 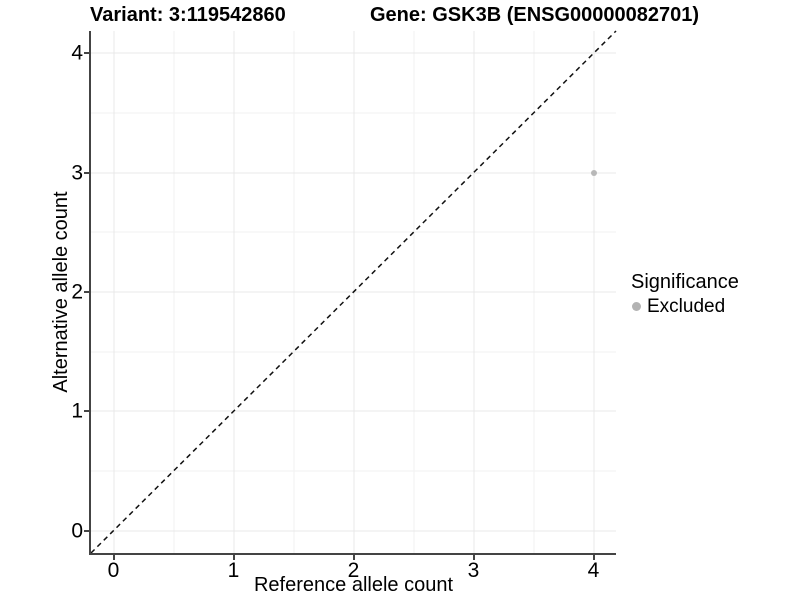 What do you see at coordinates (535, 15) in the screenshot?
I see `plot-title-gene: Gene: GSK3B (ENSG00000082701)` at bounding box center [535, 15].